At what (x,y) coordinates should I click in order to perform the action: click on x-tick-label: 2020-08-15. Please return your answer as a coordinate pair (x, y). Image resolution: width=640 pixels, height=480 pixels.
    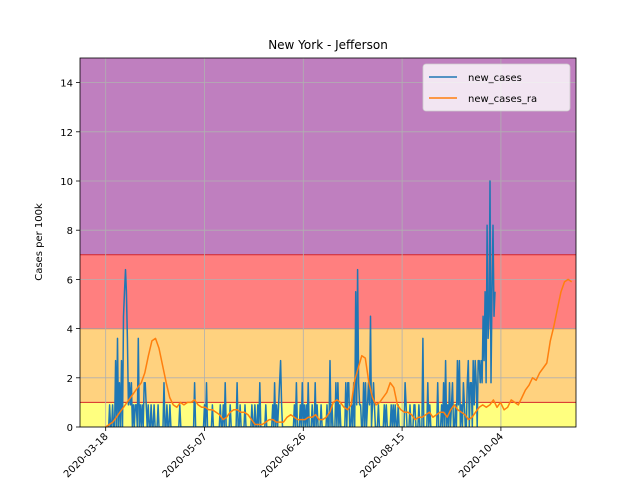
    Looking at the image, I should click on (382, 455).